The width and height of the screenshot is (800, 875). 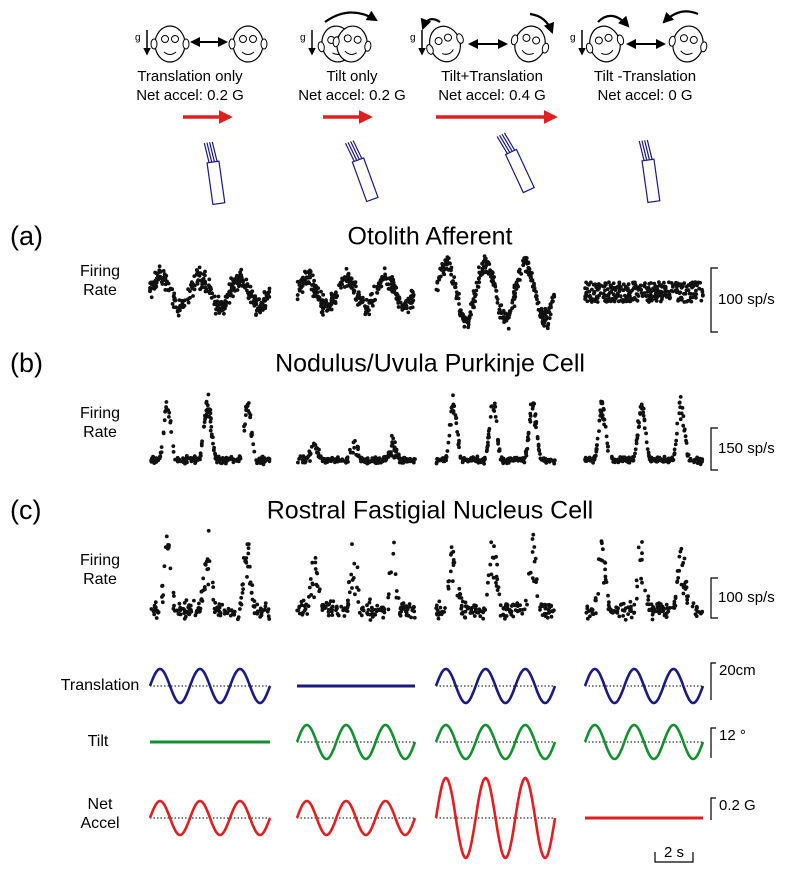 What do you see at coordinates (460, 38) in the screenshot?
I see `ear` at bounding box center [460, 38].